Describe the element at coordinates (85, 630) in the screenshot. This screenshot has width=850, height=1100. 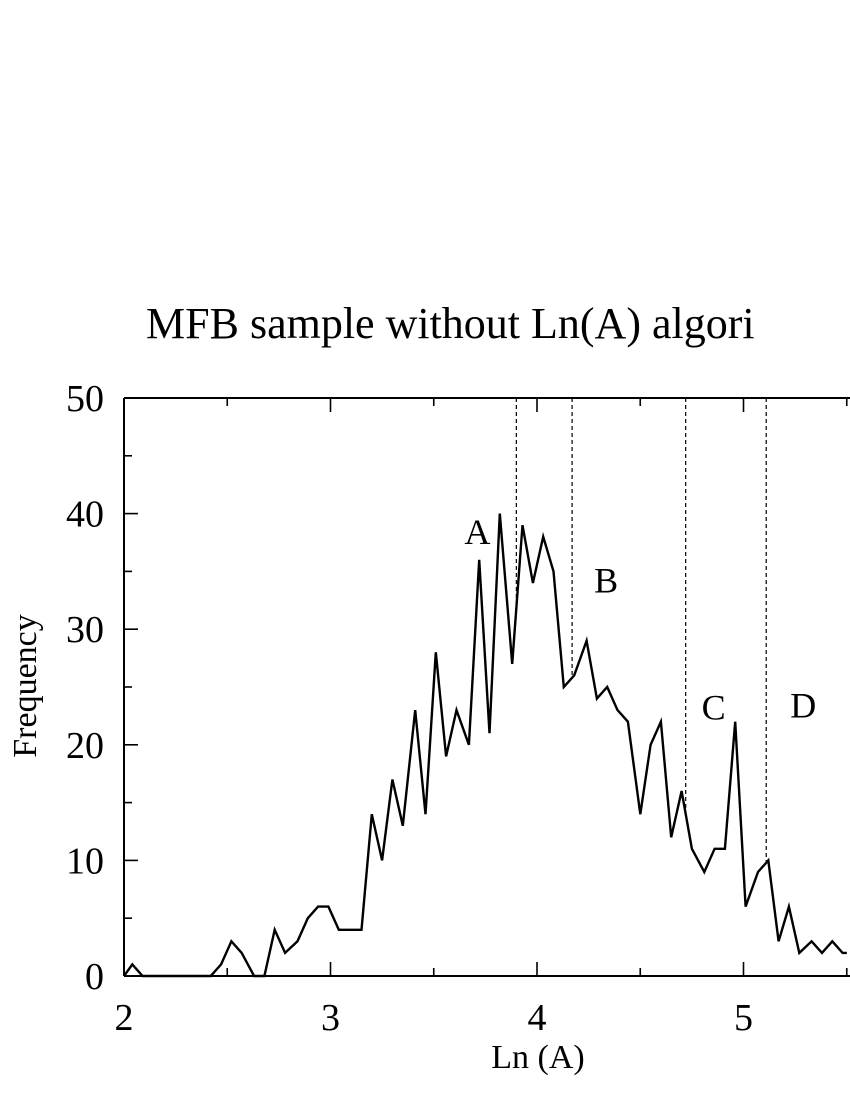
I see `y-tick-label: 30` at that location.